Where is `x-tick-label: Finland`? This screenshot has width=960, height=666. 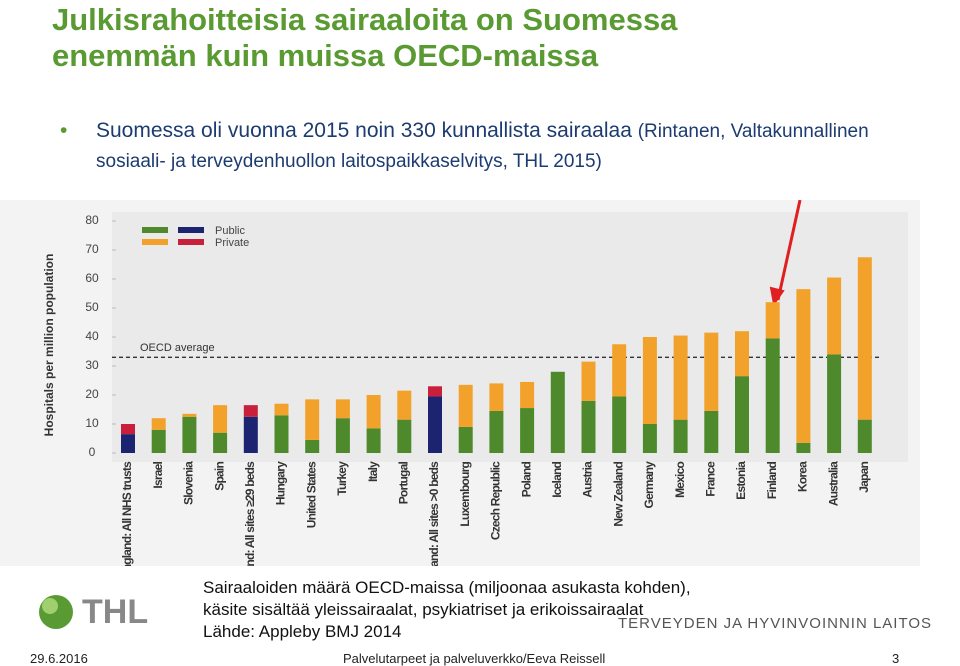 x-tick-label: Finland is located at coordinates (772, 481).